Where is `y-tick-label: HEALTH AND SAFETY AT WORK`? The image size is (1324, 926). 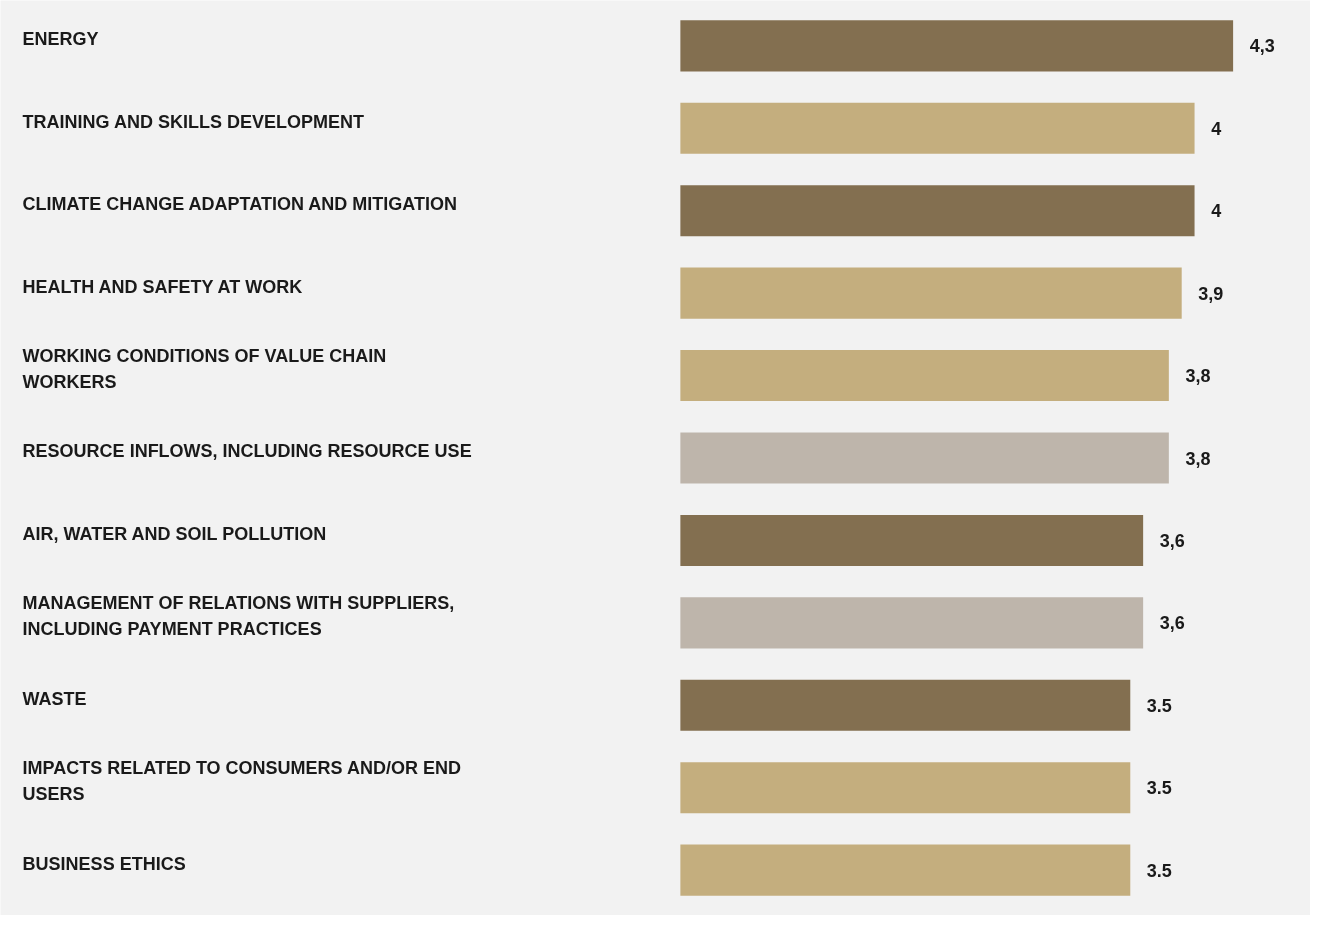
y-tick-label: HEALTH AND SAFETY AT WORK is located at coordinates (162, 286).